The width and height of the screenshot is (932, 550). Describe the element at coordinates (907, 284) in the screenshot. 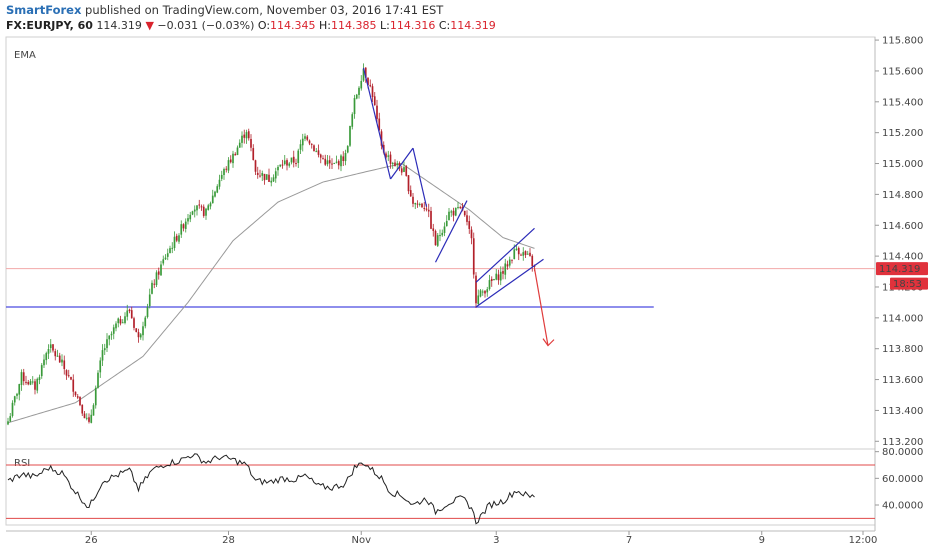

I see `countdown-badge-text: 18:53` at that location.